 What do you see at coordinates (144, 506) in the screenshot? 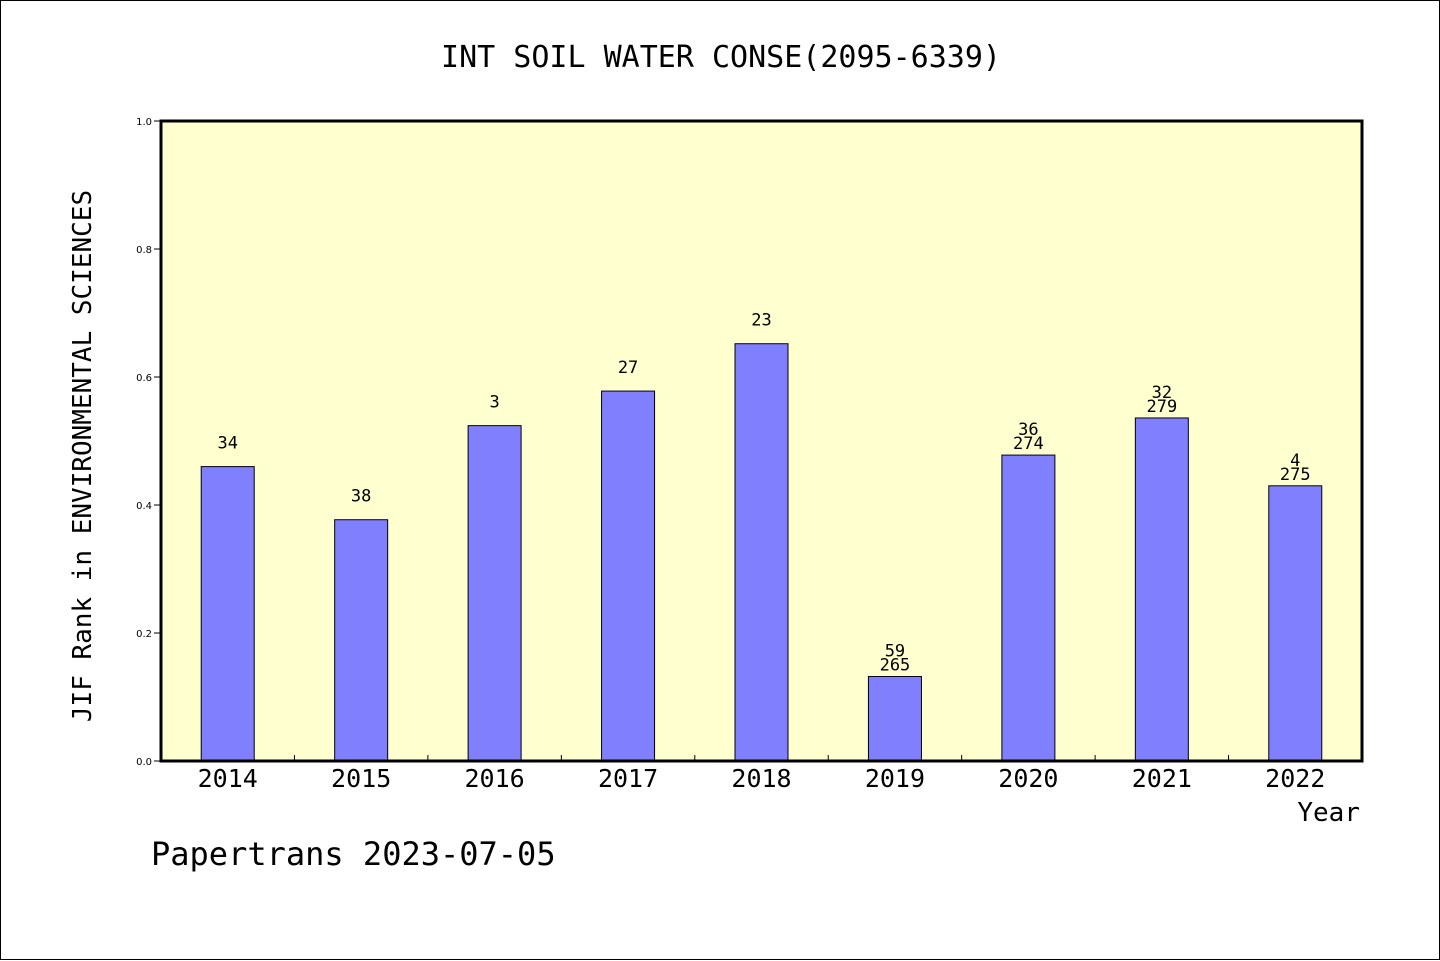
I see `y-tick-label: 0.4` at bounding box center [144, 506].